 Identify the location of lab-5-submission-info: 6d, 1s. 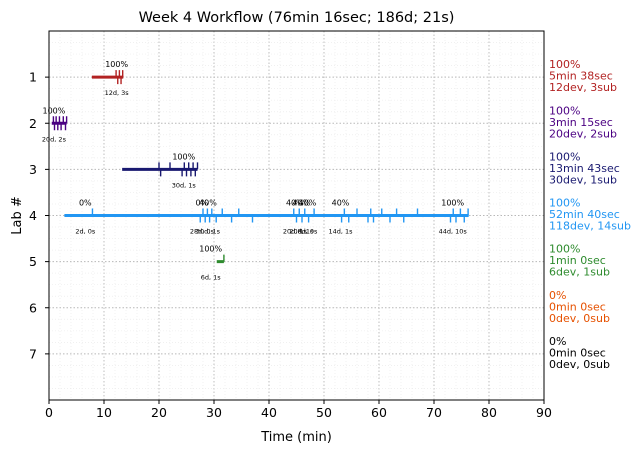
(211, 278).